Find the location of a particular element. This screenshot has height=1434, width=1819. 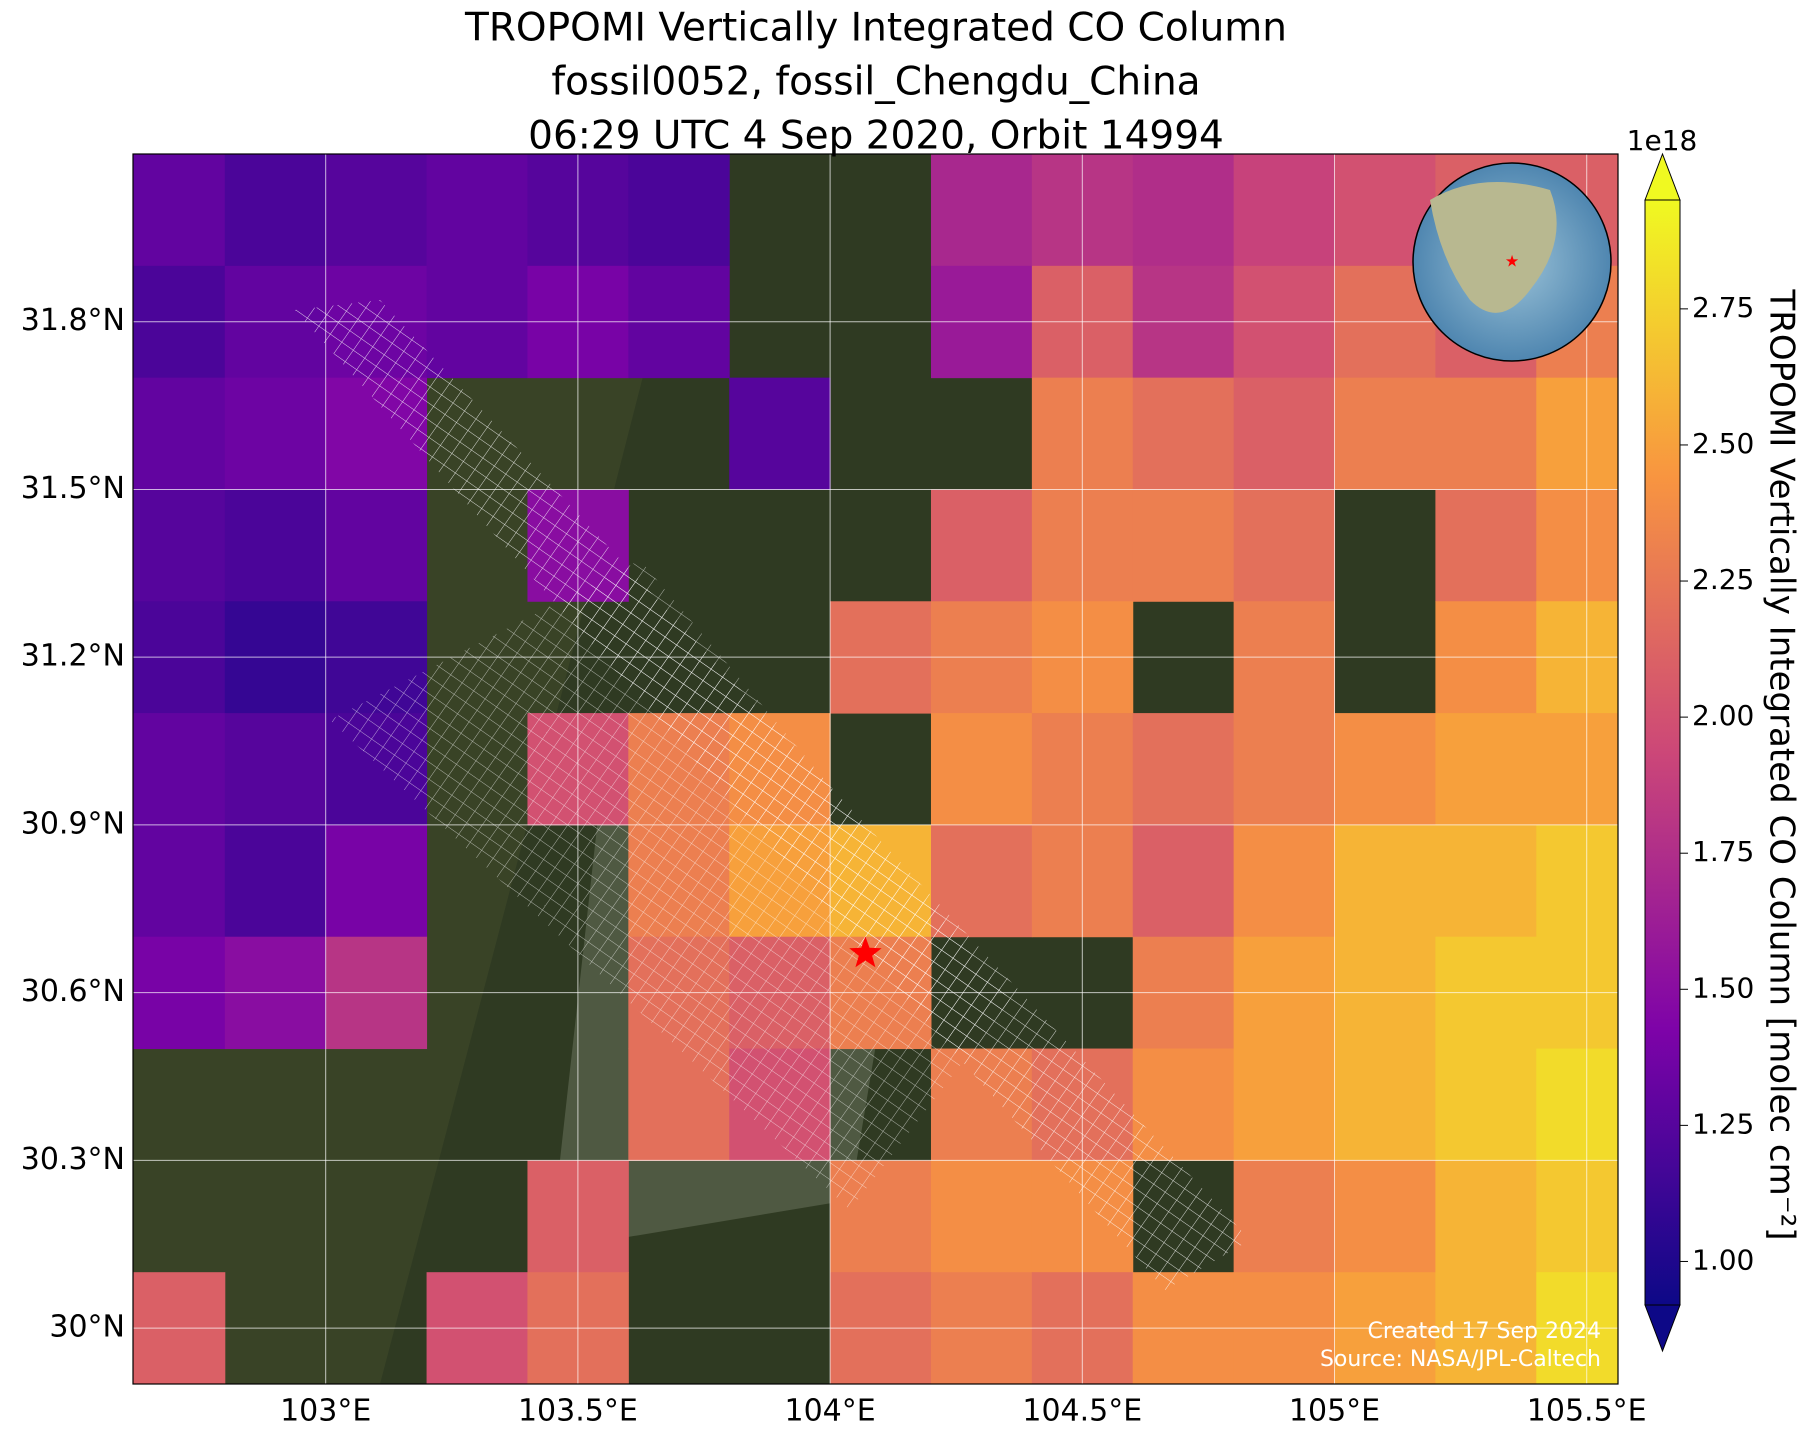

y-tick-label: 30.3°N is located at coordinates (73, 1159).